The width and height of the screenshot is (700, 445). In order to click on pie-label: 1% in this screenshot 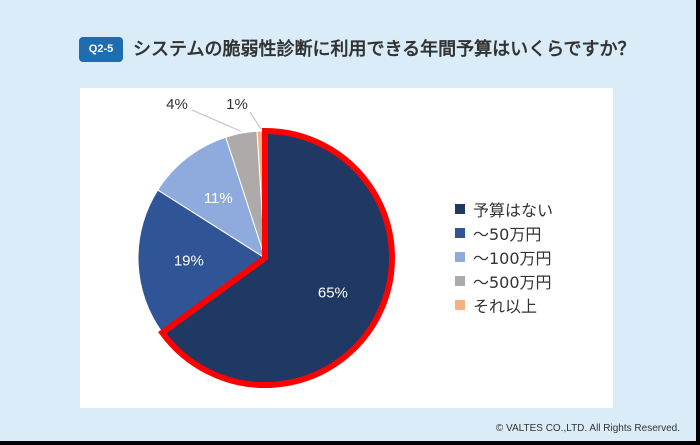, I will do `click(237, 104)`.